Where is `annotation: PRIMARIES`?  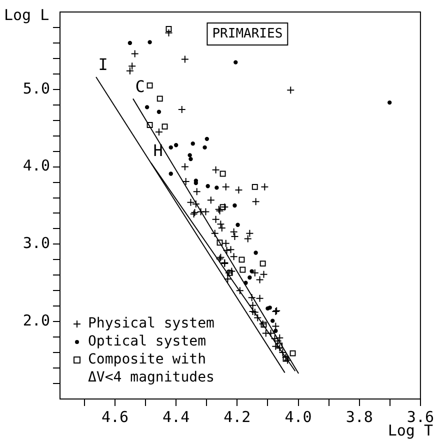 annotation: PRIMARIES is located at coordinates (247, 34).